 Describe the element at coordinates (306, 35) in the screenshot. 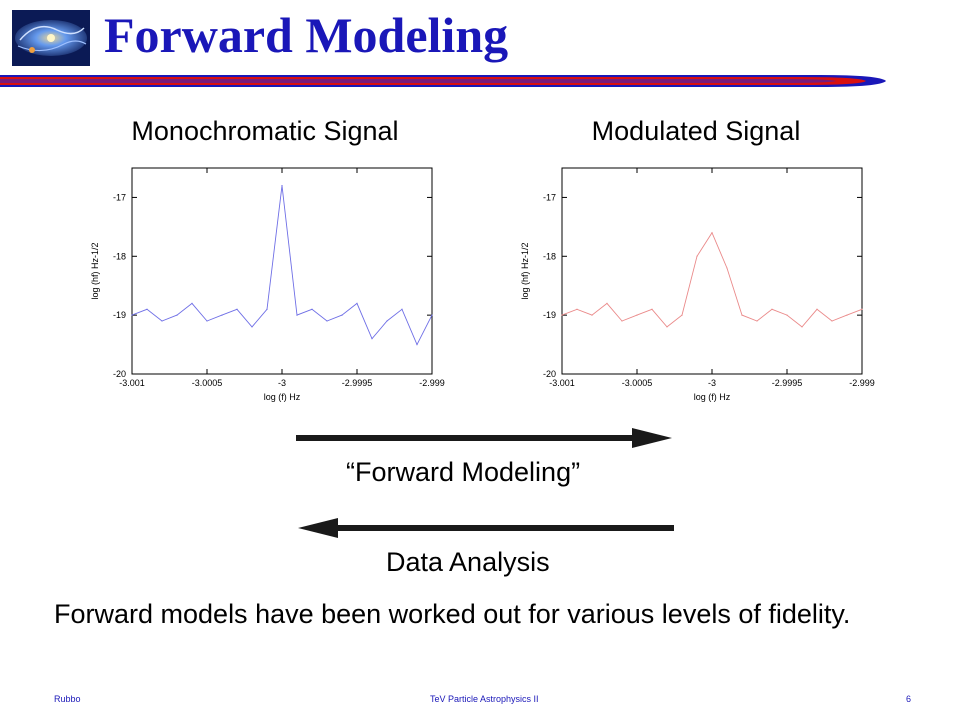

I see `slide-title: Forward Modeling` at that location.